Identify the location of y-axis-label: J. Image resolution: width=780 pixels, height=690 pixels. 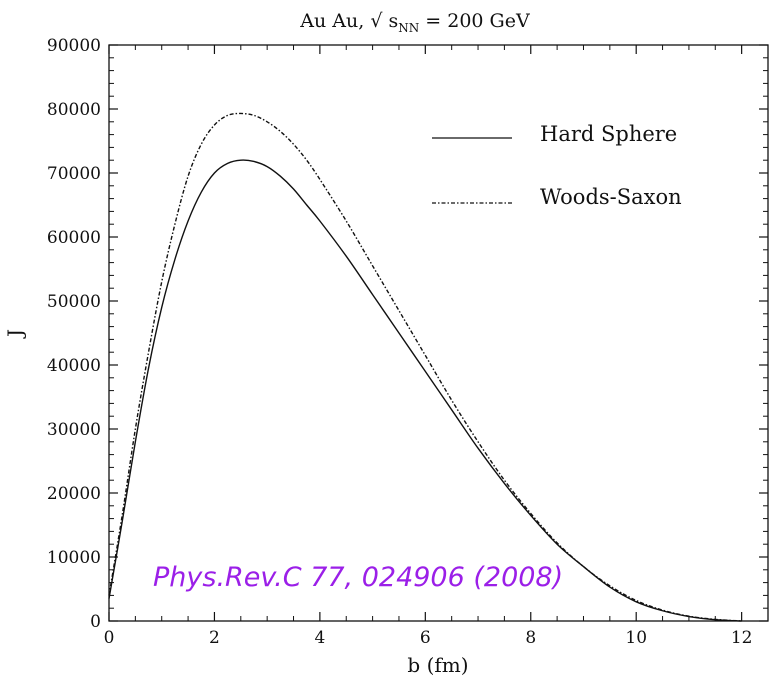
(15, 334).